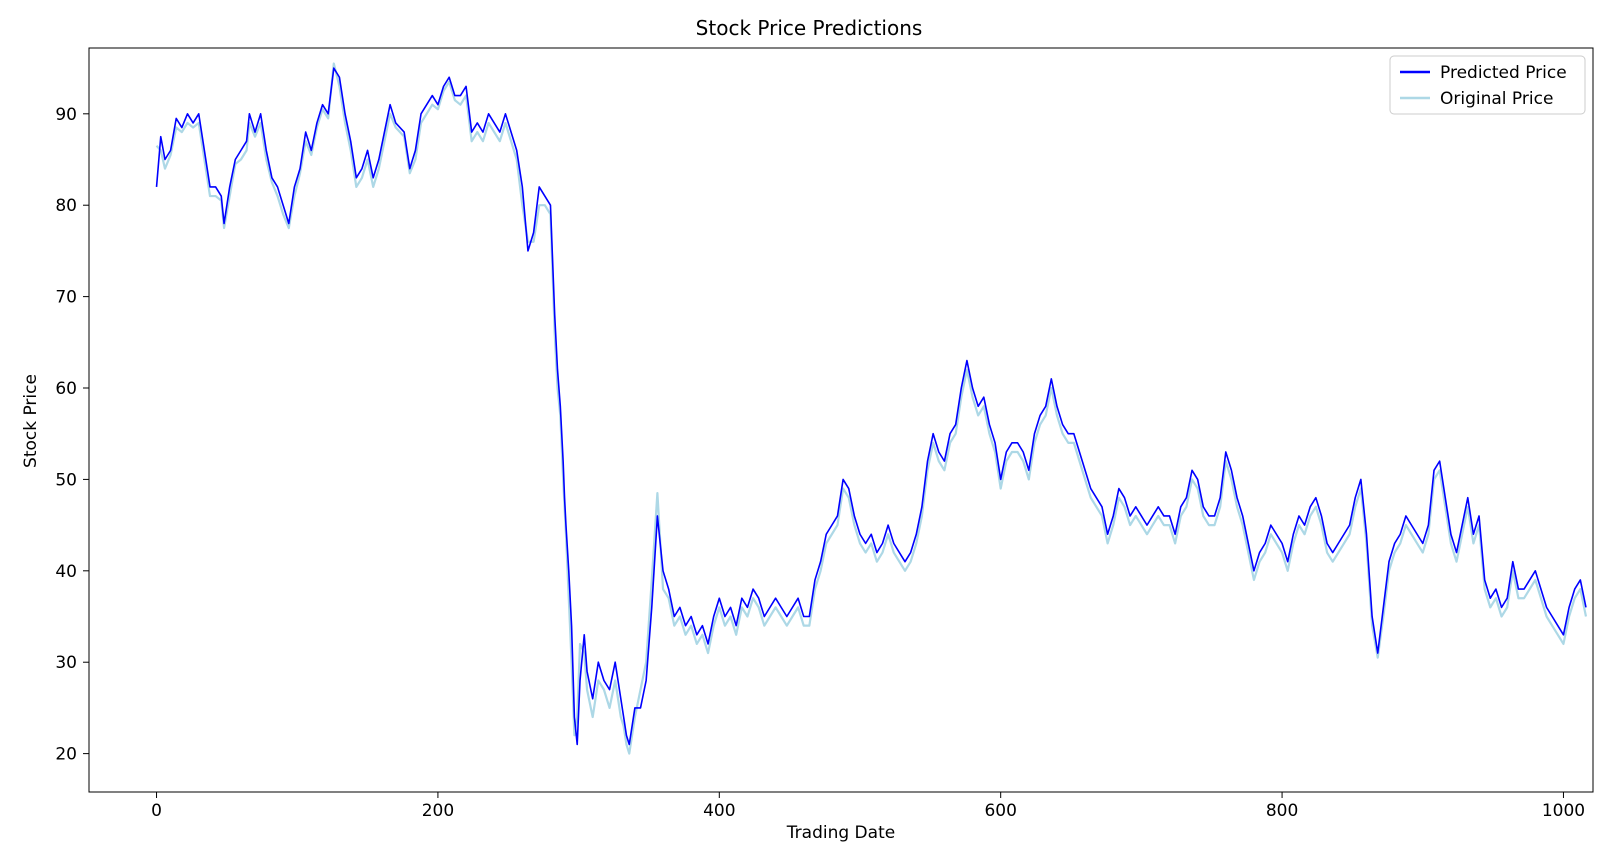 The height and width of the screenshot is (842, 1610). Describe the element at coordinates (809, 28) in the screenshot. I see `chart-title: Stock Price Predictions` at that location.